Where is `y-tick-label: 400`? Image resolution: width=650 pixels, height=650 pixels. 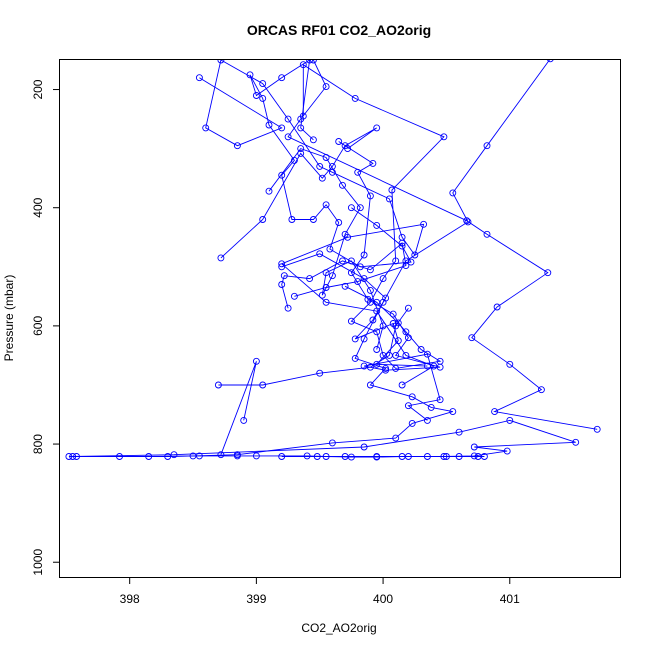 y-tick-label: 400 is located at coordinates (38, 207).